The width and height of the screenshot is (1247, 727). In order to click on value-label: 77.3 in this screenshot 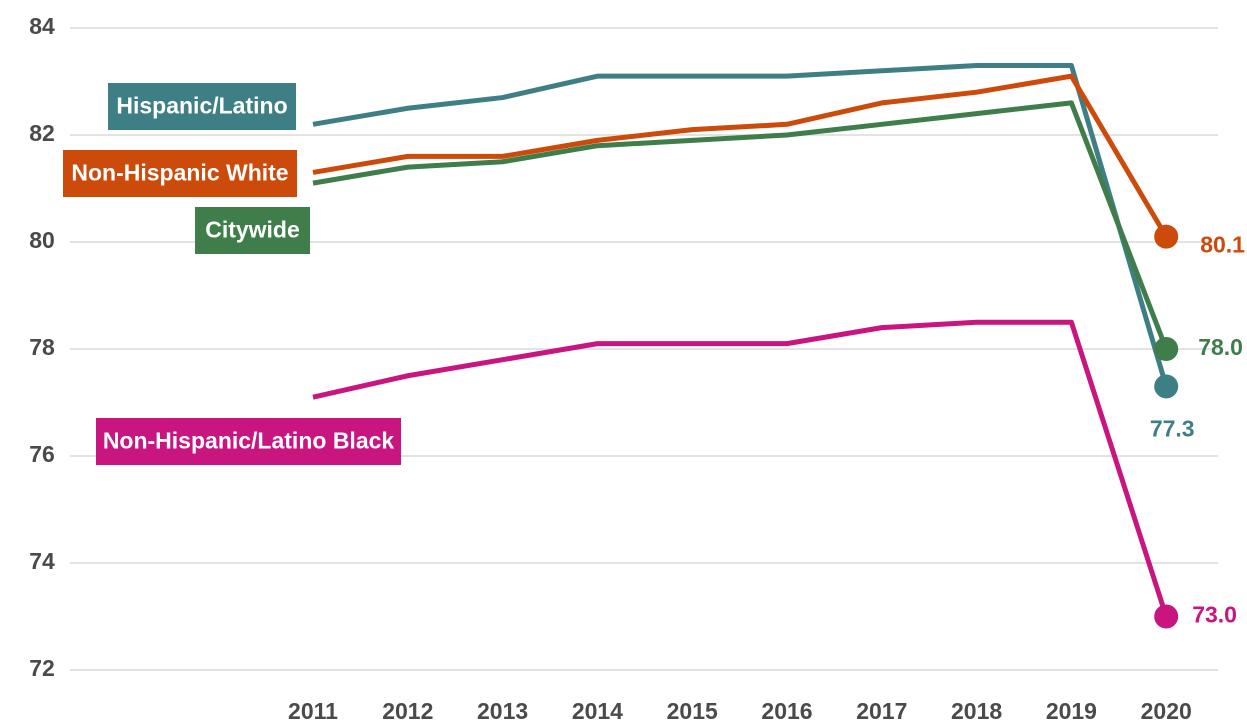, I will do `click(1172, 429)`.